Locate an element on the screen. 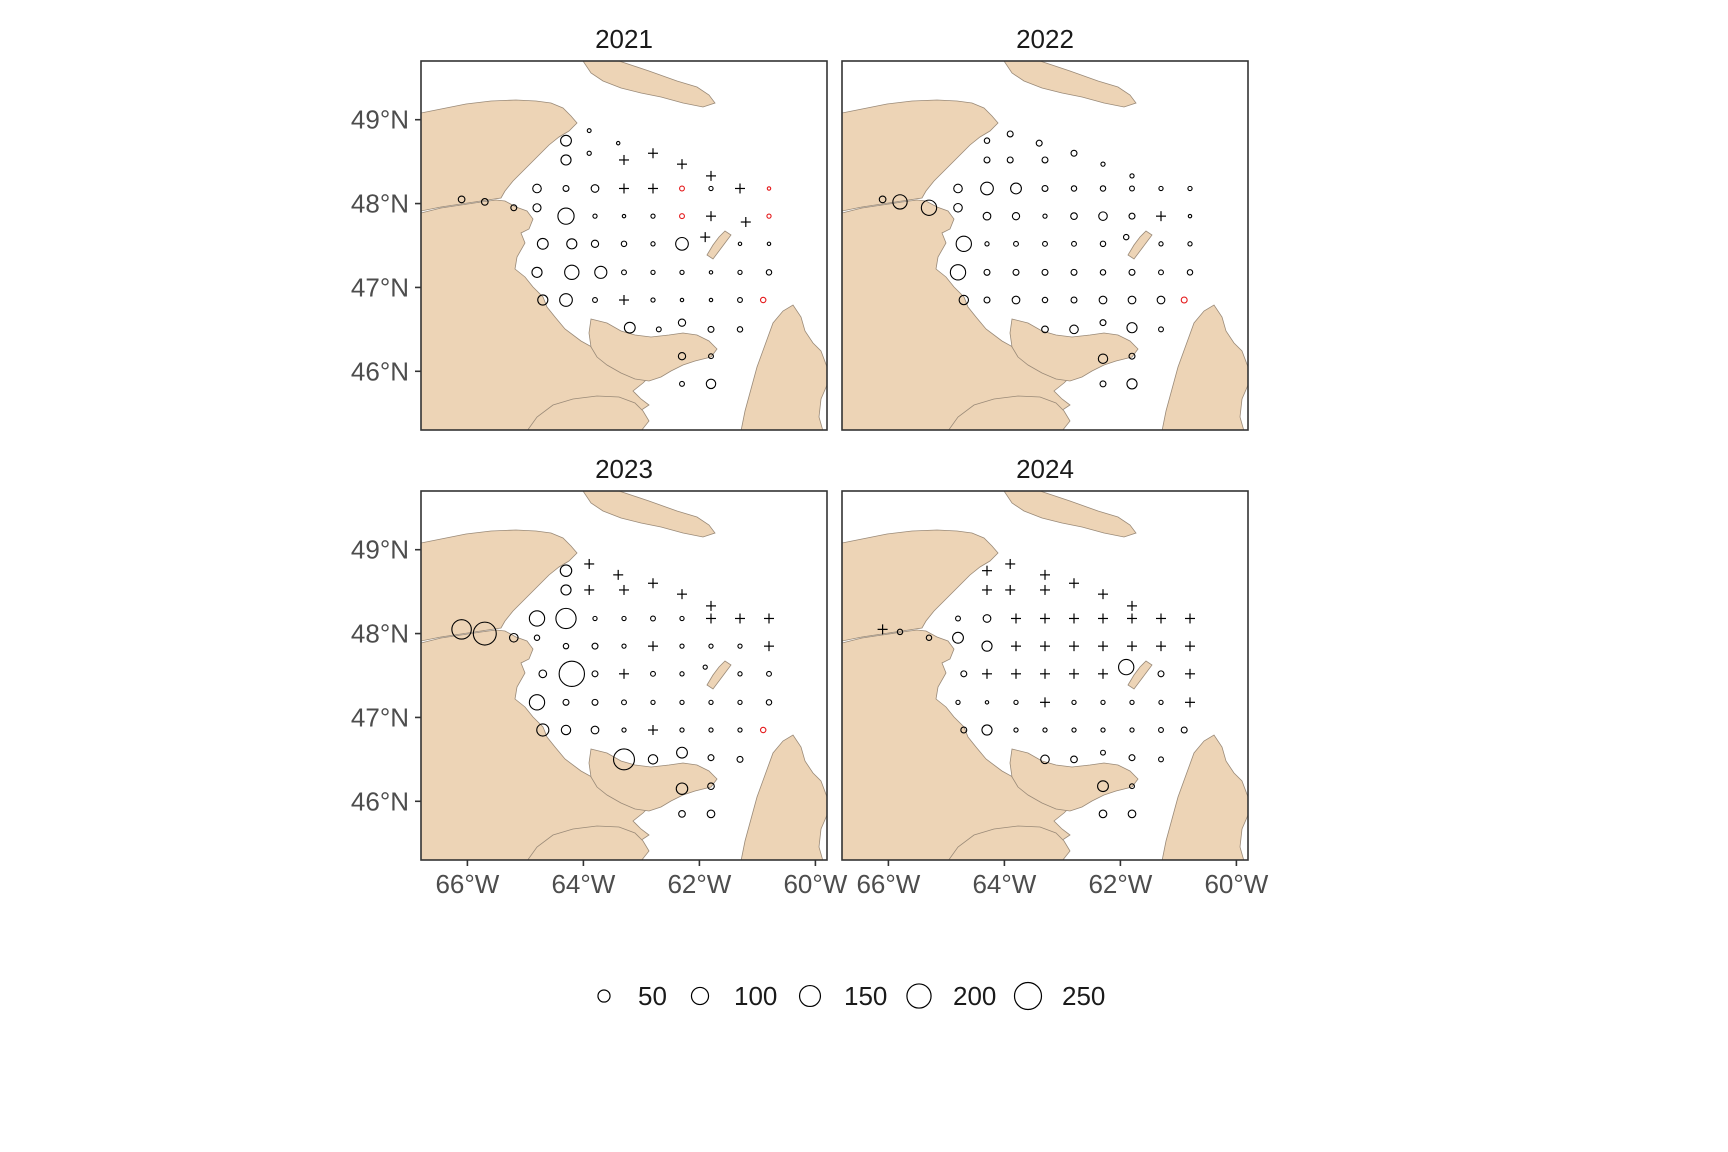  panel-title: 2022 is located at coordinates (1045, 39).